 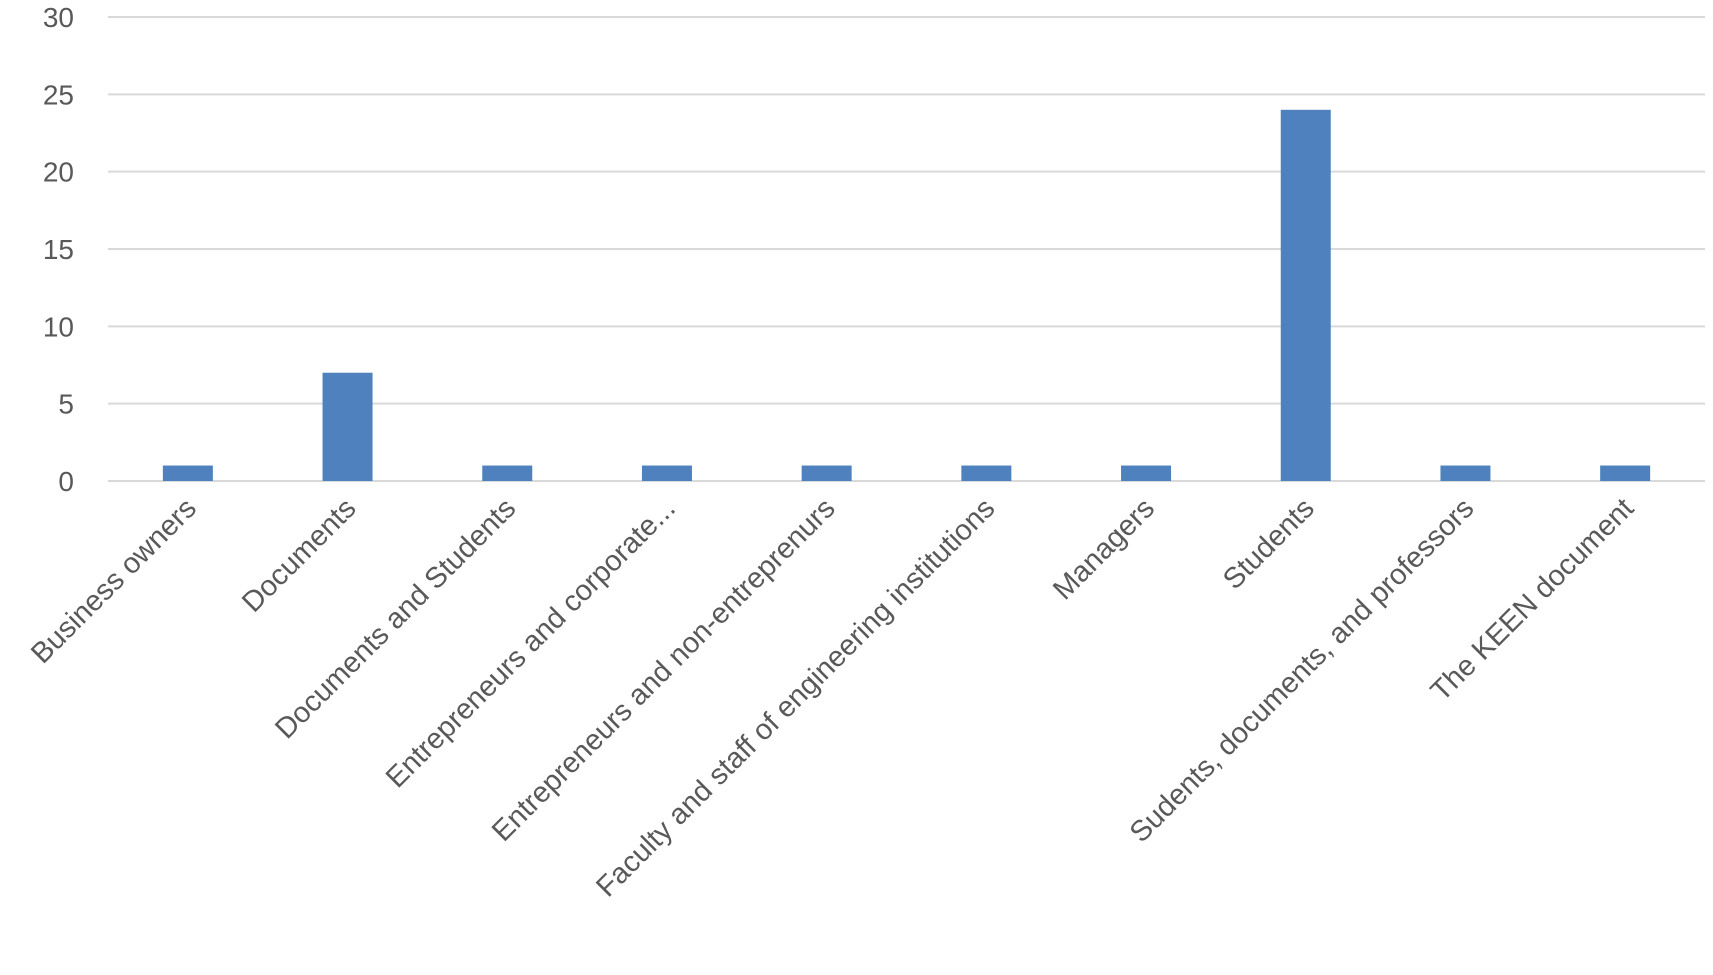 I want to click on x-category-label: Managers, so click(x=1104, y=549).